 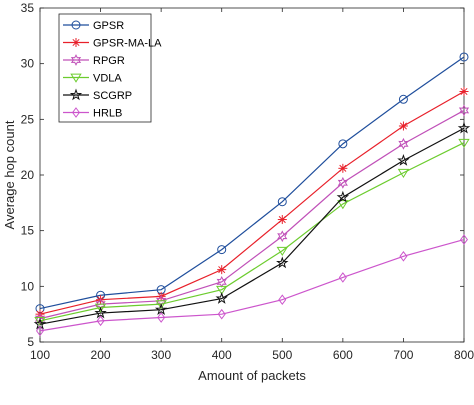 I want to click on legend-item-rpgr: RPGR, so click(x=94, y=60).